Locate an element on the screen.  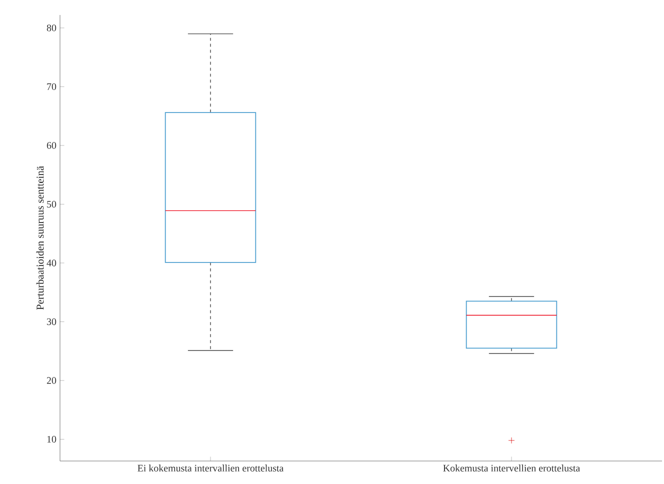
y-tick-label: 50 is located at coordinates (51, 204).